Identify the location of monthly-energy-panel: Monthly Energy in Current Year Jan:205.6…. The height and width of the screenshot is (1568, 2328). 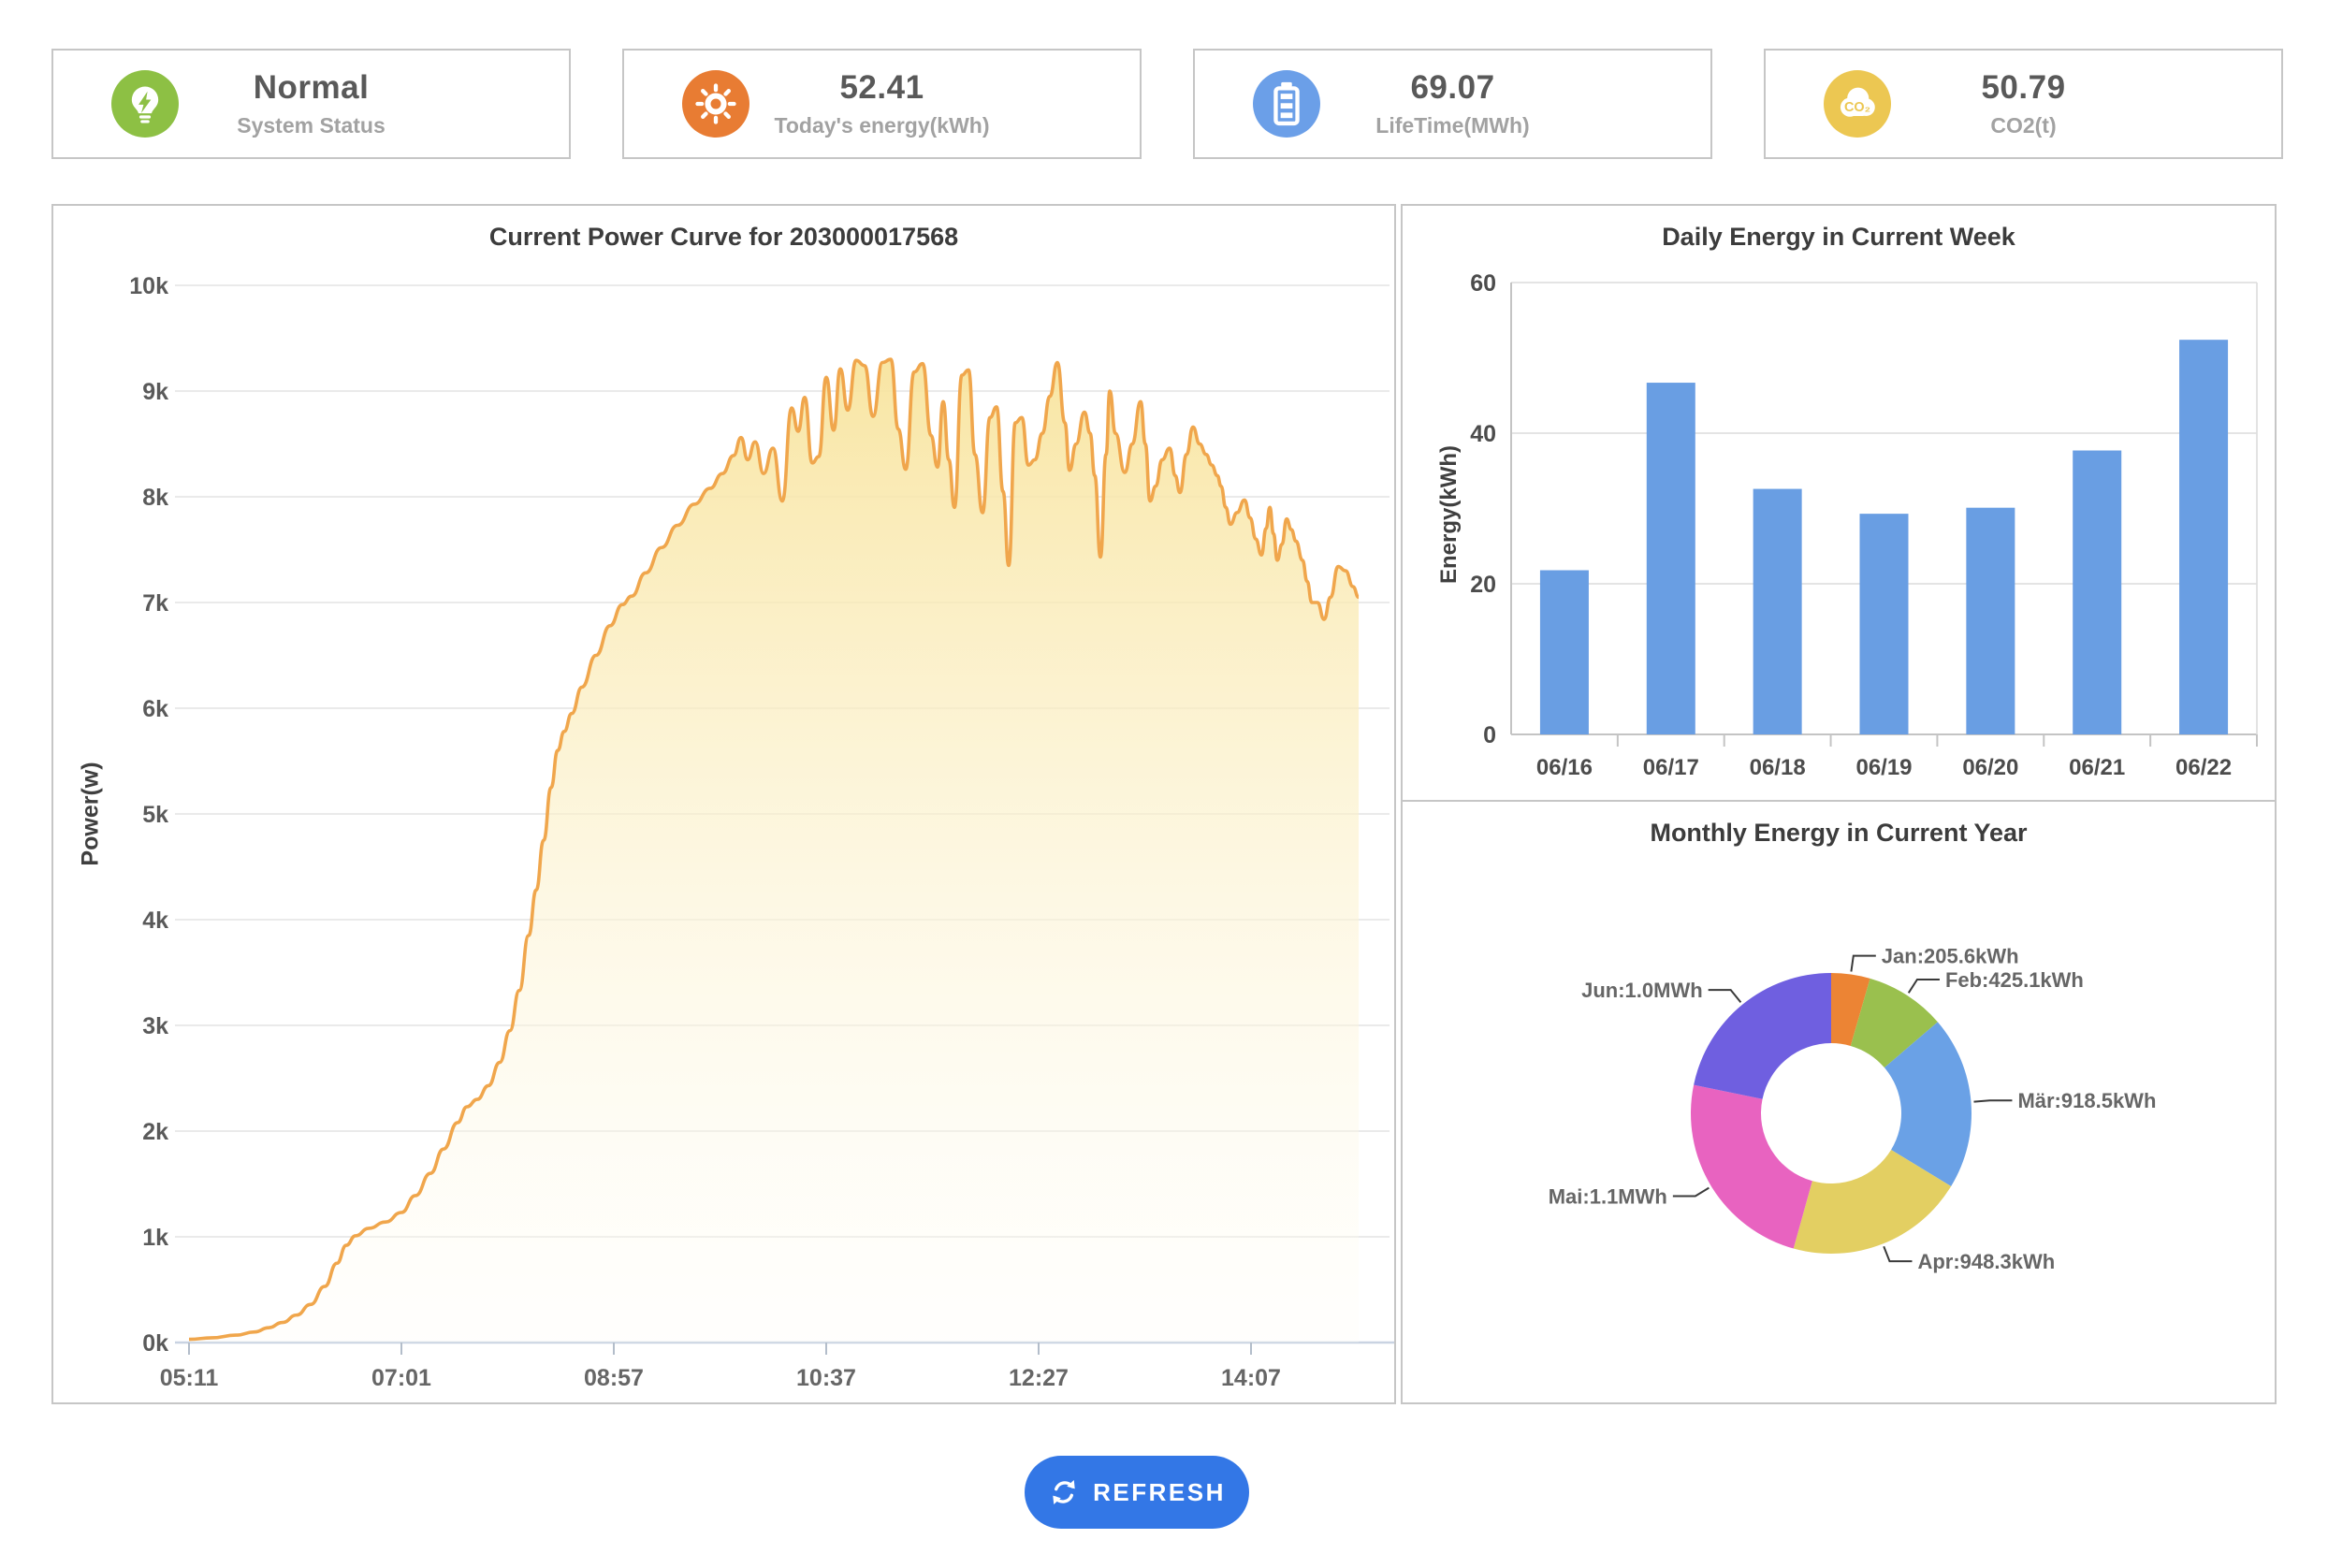
(1839, 1102).